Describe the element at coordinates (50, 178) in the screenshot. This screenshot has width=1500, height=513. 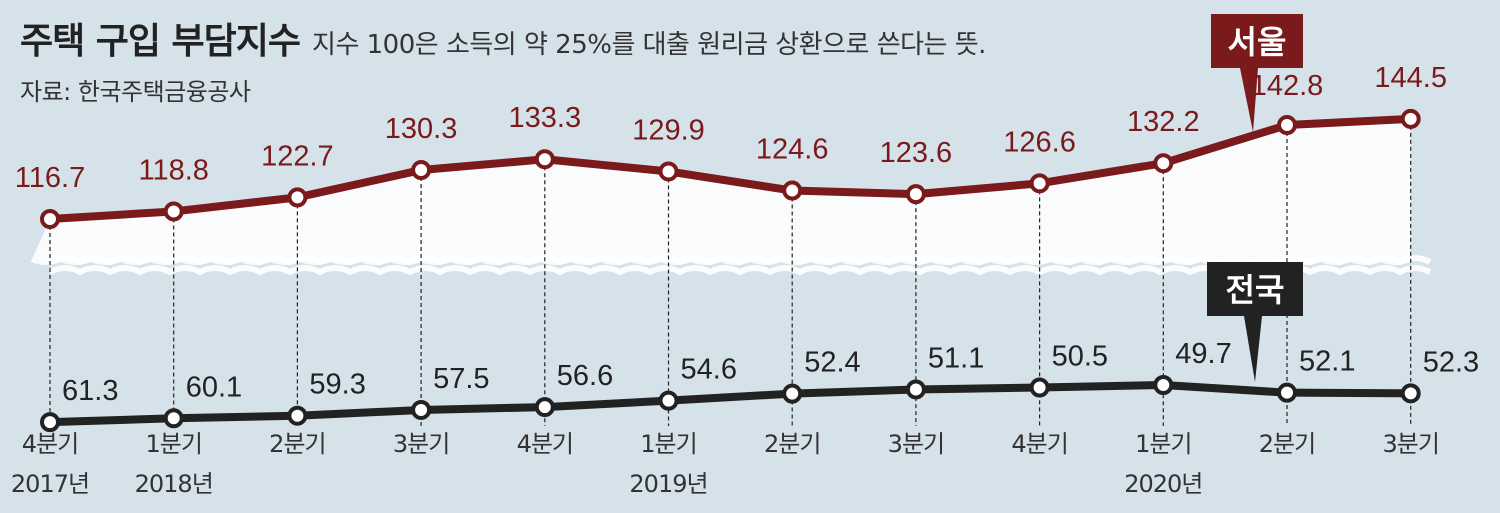
I see `data-label-seoul: 116.7` at that location.